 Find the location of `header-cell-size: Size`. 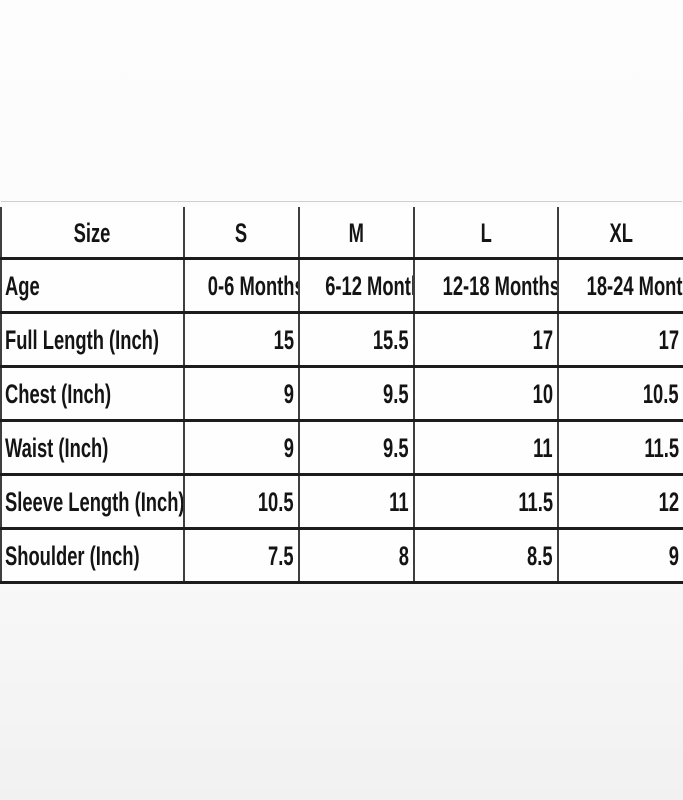

header-cell-size: Size is located at coordinates (92, 233).